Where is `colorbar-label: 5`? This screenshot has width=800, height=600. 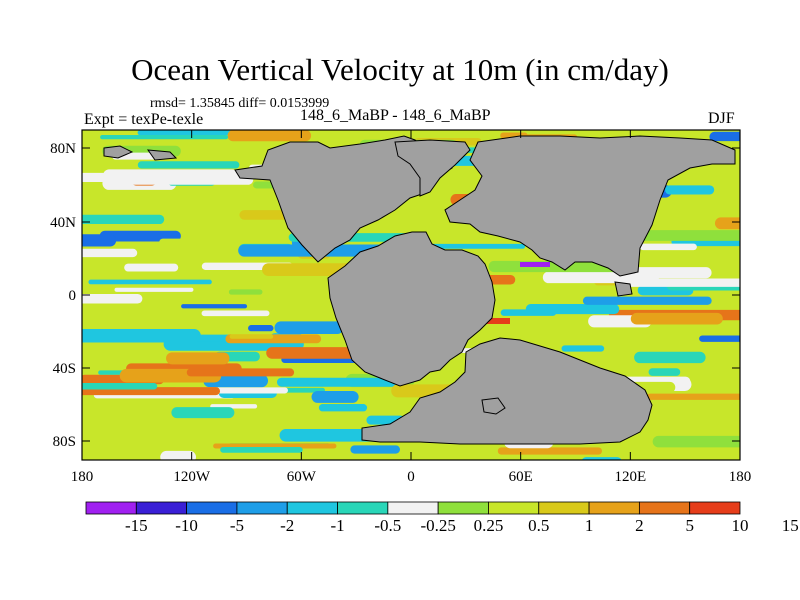
colorbar-label: 5 is located at coordinates (689, 525).